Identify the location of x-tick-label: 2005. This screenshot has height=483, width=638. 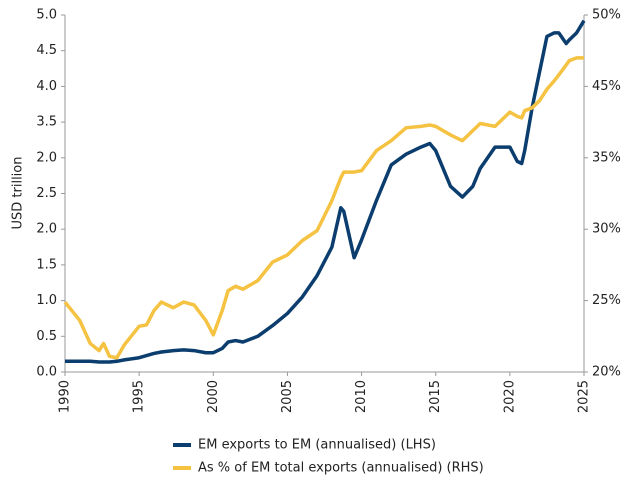
(287, 396).